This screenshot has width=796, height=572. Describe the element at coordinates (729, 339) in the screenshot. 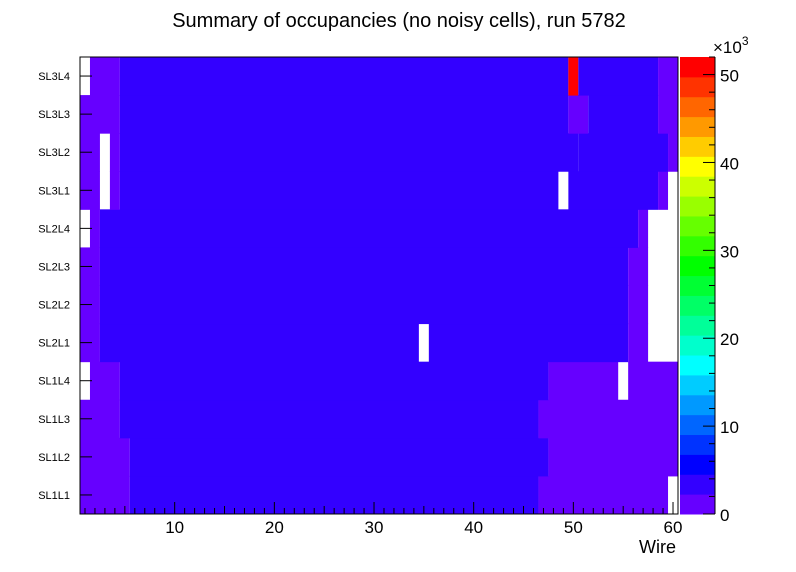

I see `z-tick-label: 20` at that location.